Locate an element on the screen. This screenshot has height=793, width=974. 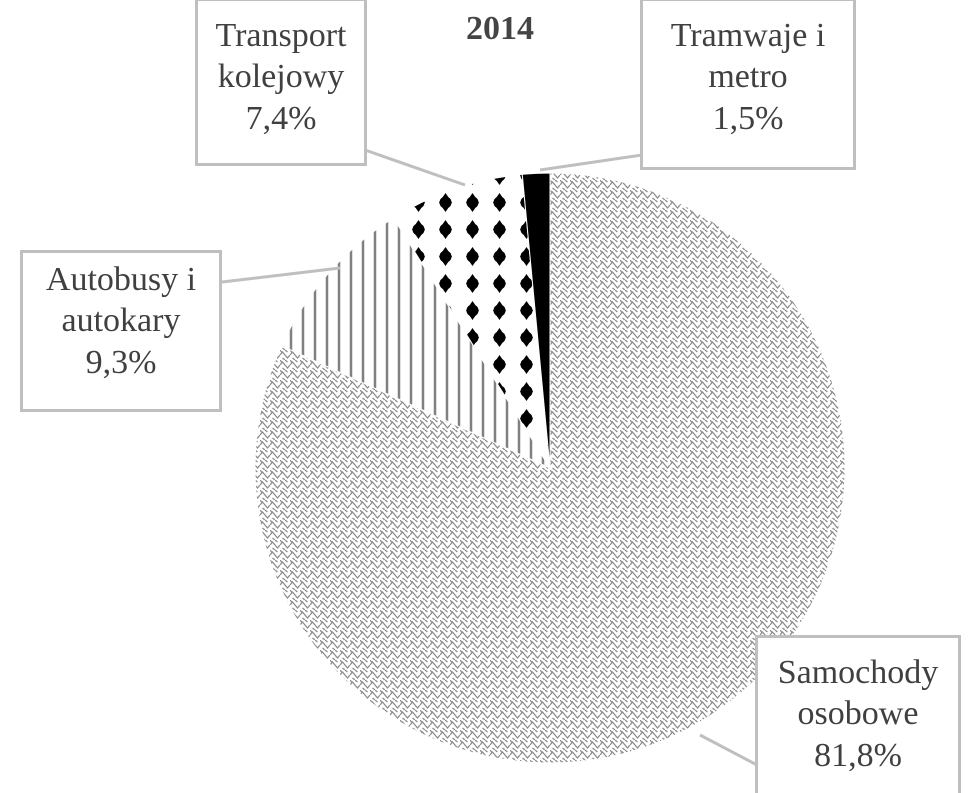
chart-title: 2014 is located at coordinates (500, 28).